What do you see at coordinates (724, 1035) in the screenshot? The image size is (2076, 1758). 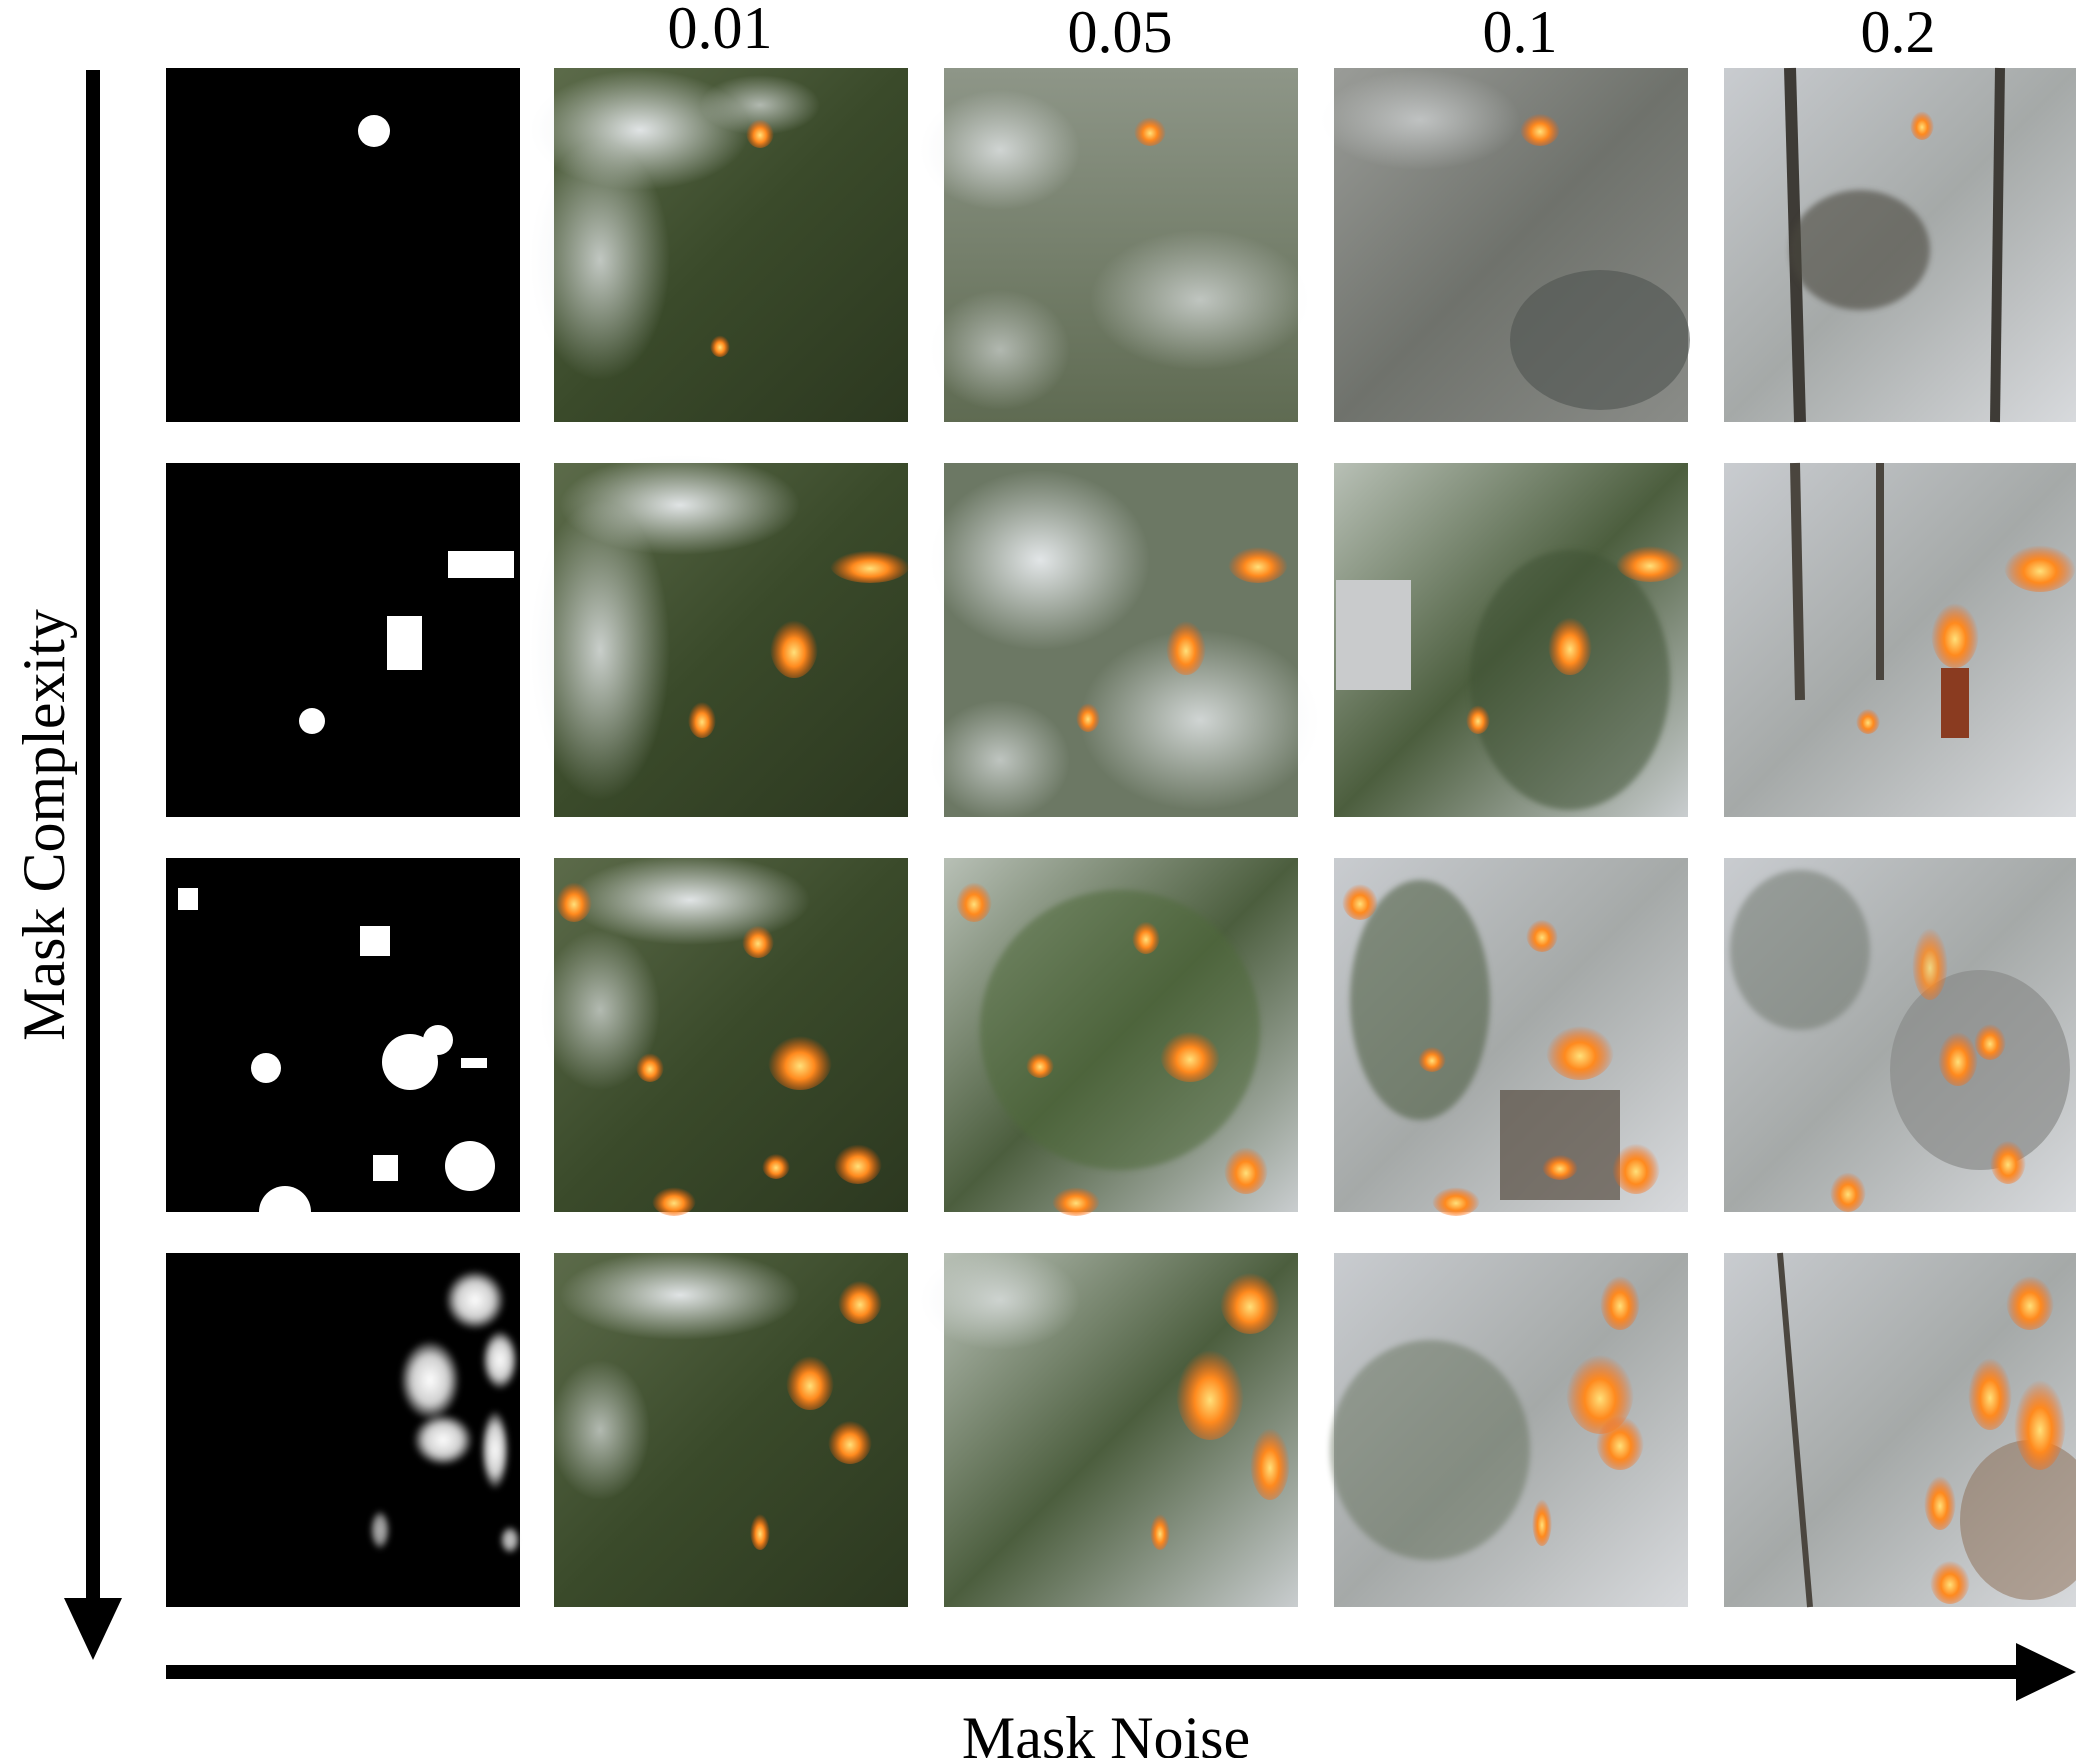 I see `image-aerial-forest-multi-fire` at bounding box center [724, 1035].